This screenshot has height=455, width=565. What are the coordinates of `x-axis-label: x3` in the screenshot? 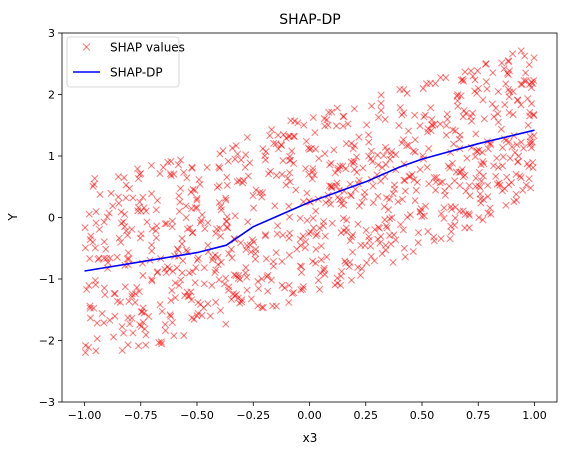 It's located at (310, 438).